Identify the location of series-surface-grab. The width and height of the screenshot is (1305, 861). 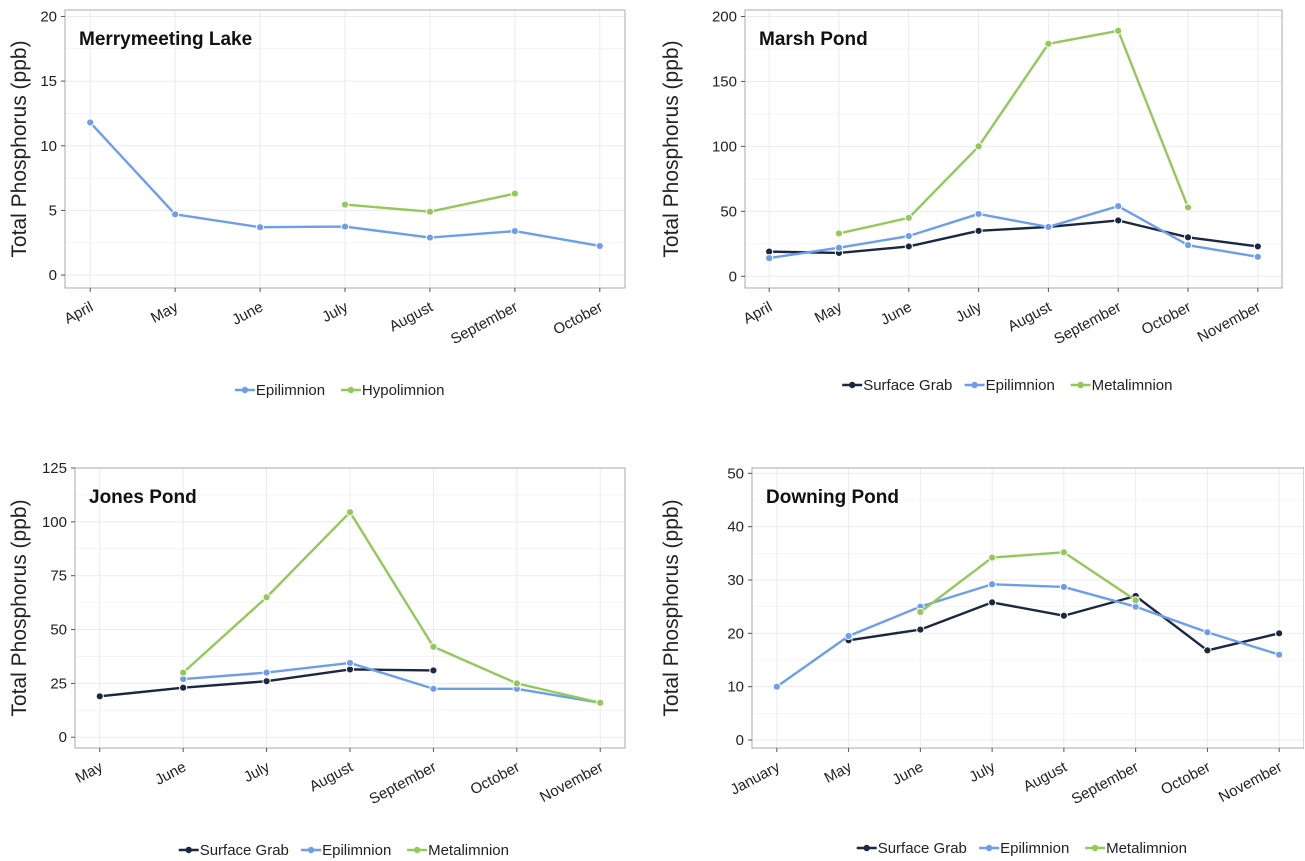
(266, 683).